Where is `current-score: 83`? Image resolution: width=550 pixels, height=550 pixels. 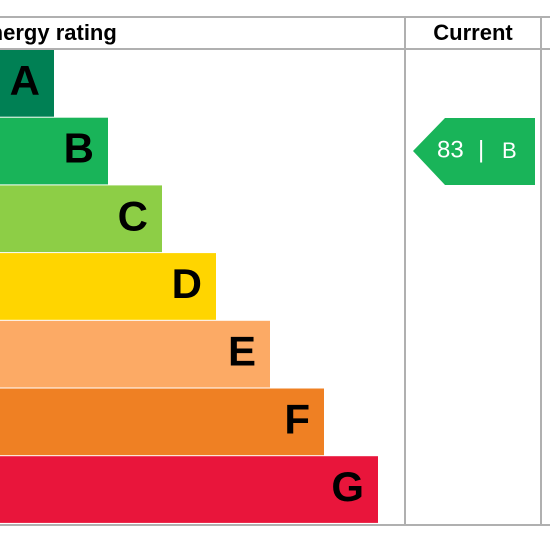
current-score: 83 is located at coordinates (450, 149).